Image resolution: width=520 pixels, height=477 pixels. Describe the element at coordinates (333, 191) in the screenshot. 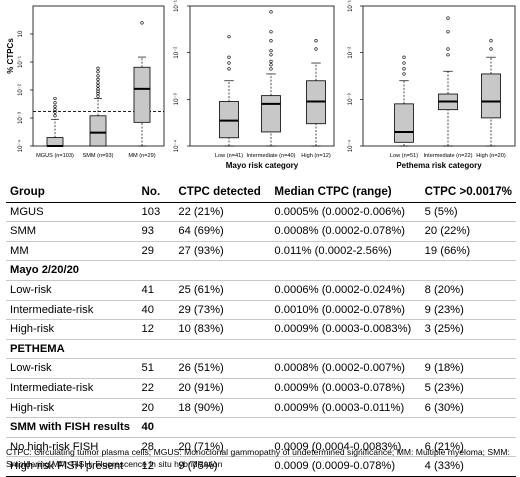

I see `header-median-ctpc: Median CTPC (range)` at that location.